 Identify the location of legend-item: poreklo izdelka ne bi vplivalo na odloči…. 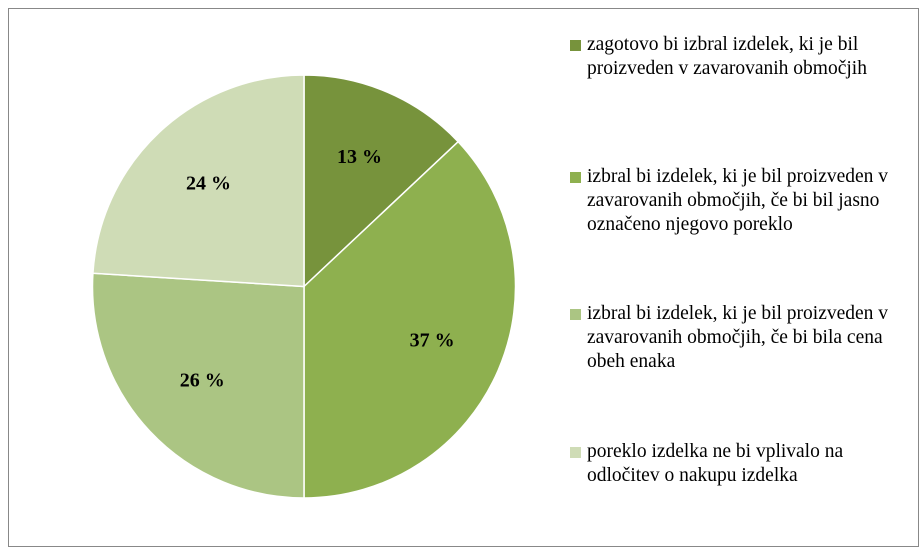
(742, 464).